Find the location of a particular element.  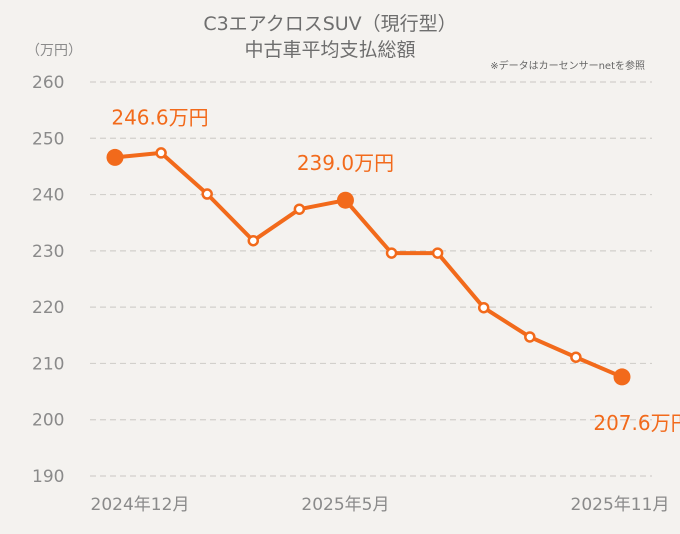

y-tick-label: 250 is located at coordinates (48, 139).